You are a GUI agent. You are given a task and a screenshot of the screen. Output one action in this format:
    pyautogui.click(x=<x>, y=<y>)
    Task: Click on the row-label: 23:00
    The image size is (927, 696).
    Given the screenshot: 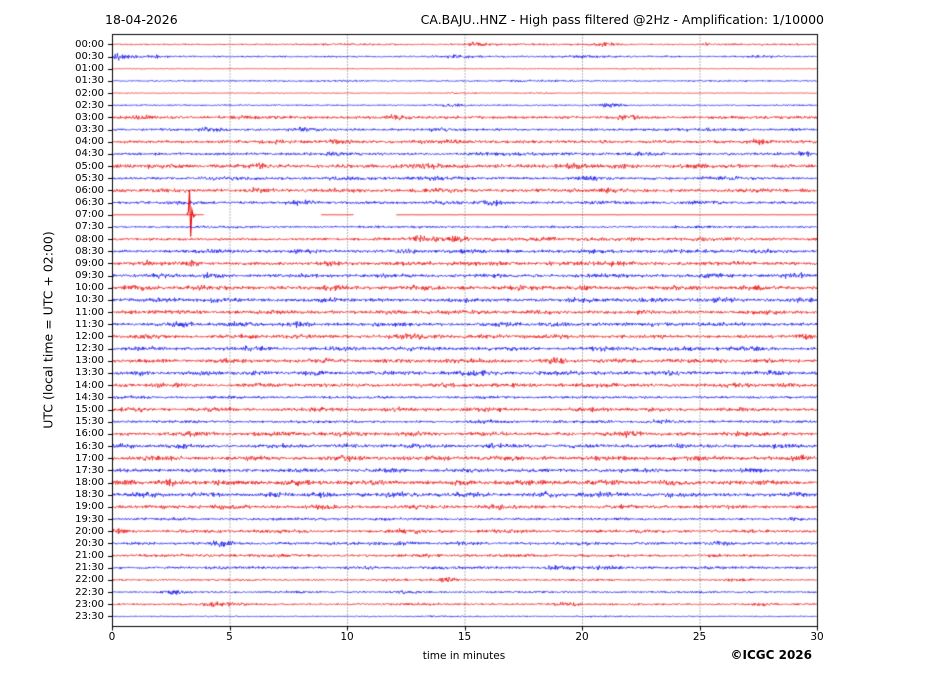 What is the action you would take?
    pyautogui.click(x=89, y=604)
    